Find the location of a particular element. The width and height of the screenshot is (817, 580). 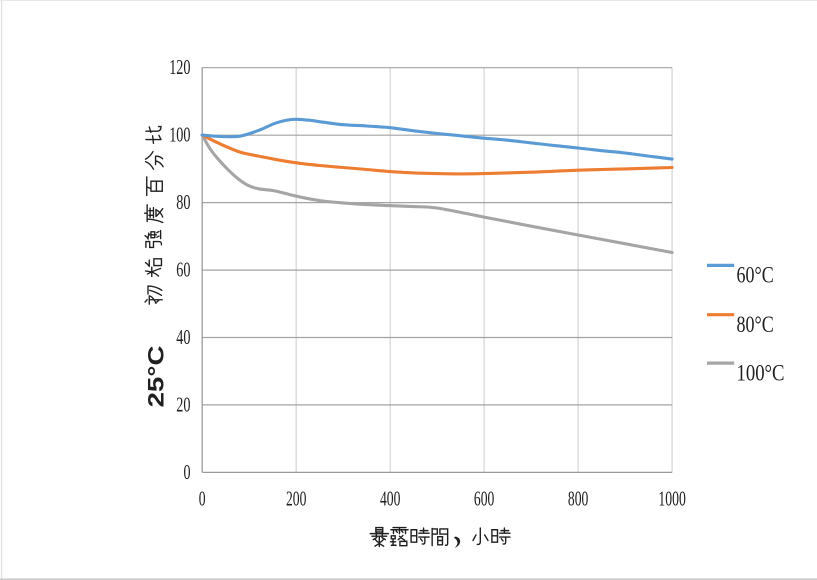

svg-text: 120 is located at coordinates (179, 68).